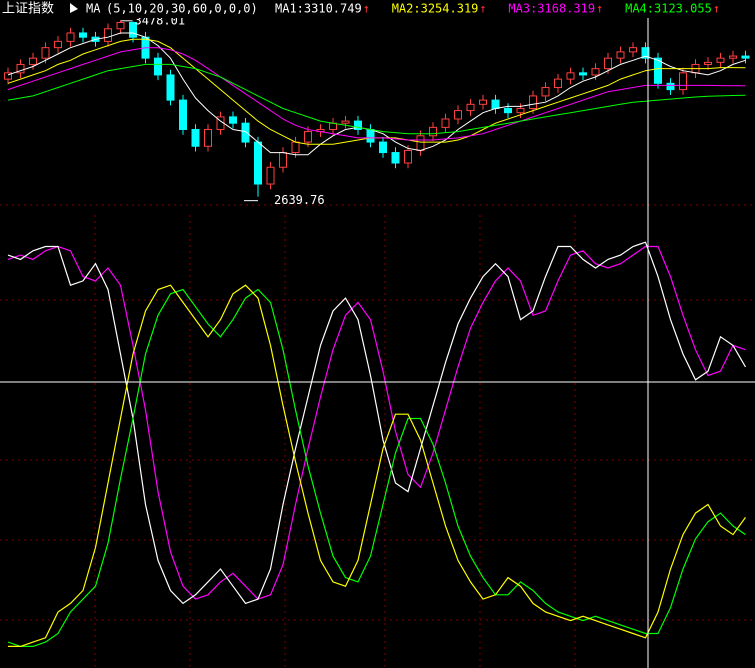 This screenshot has width=755, height=668. Describe the element at coordinates (28, 9) in the screenshot. I see `chart-title: 上证指数` at that location.